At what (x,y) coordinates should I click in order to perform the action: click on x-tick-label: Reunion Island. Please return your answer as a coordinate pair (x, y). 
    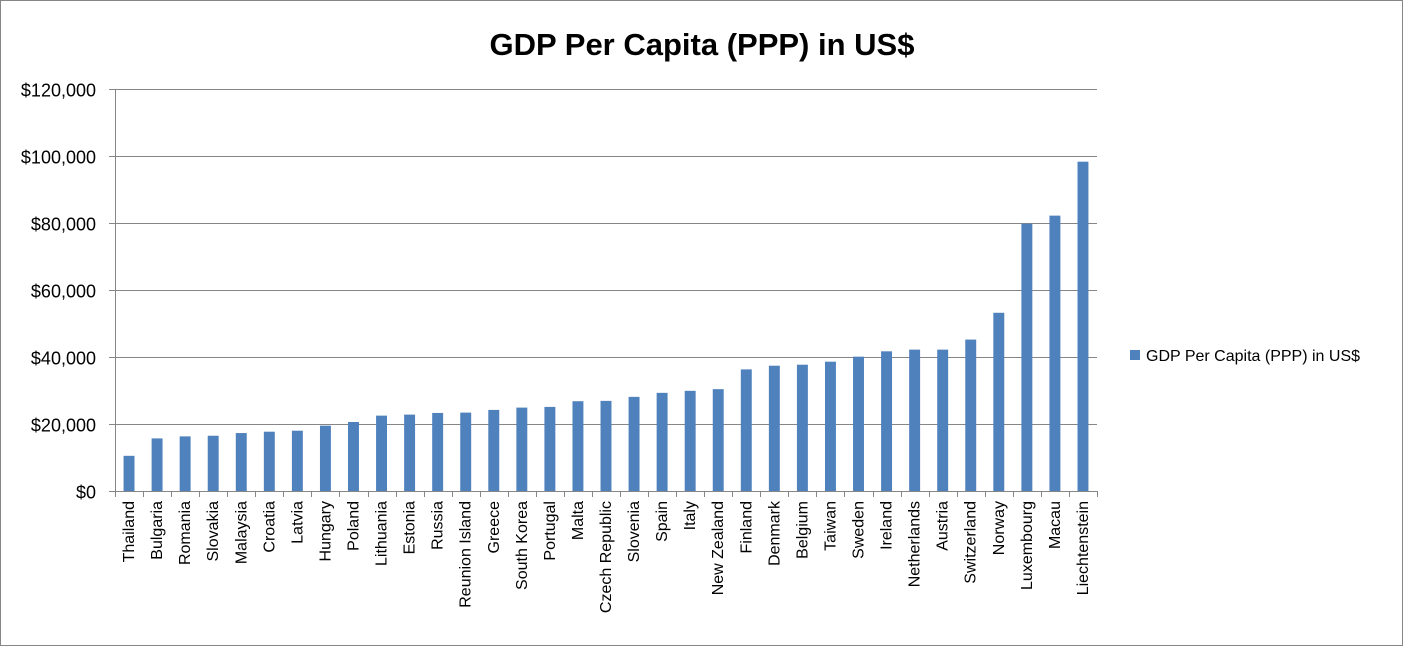
    Looking at the image, I should click on (466, 554).